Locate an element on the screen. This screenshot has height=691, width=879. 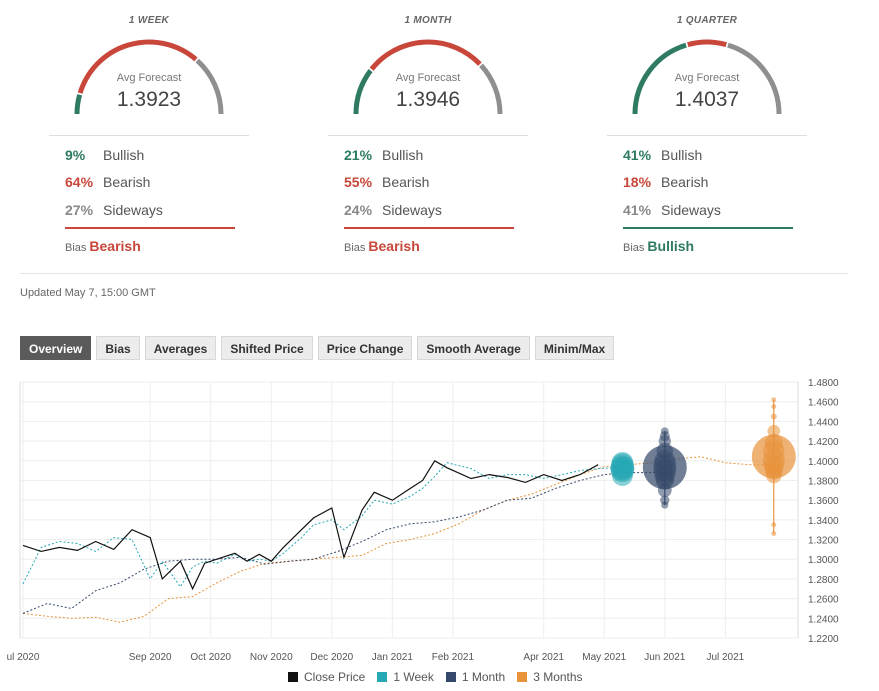
x-tick-label: May 2021 is located at coordinates (604, 657).